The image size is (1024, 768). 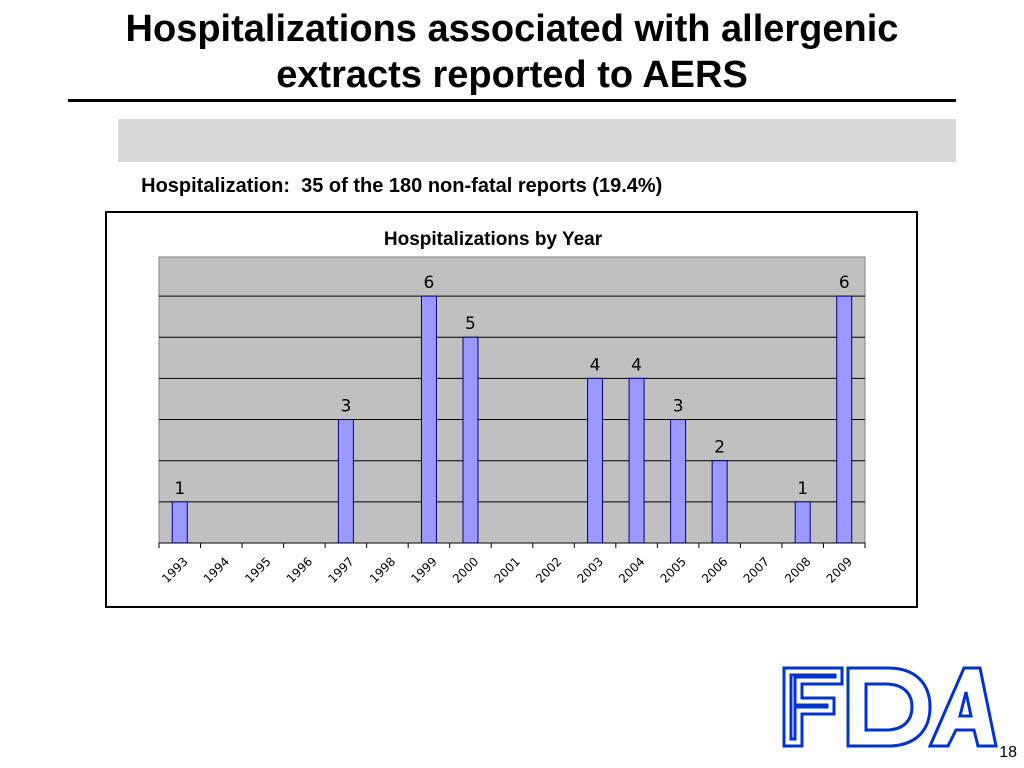 I want to click on fda-logo, so click(x=890, y=707).